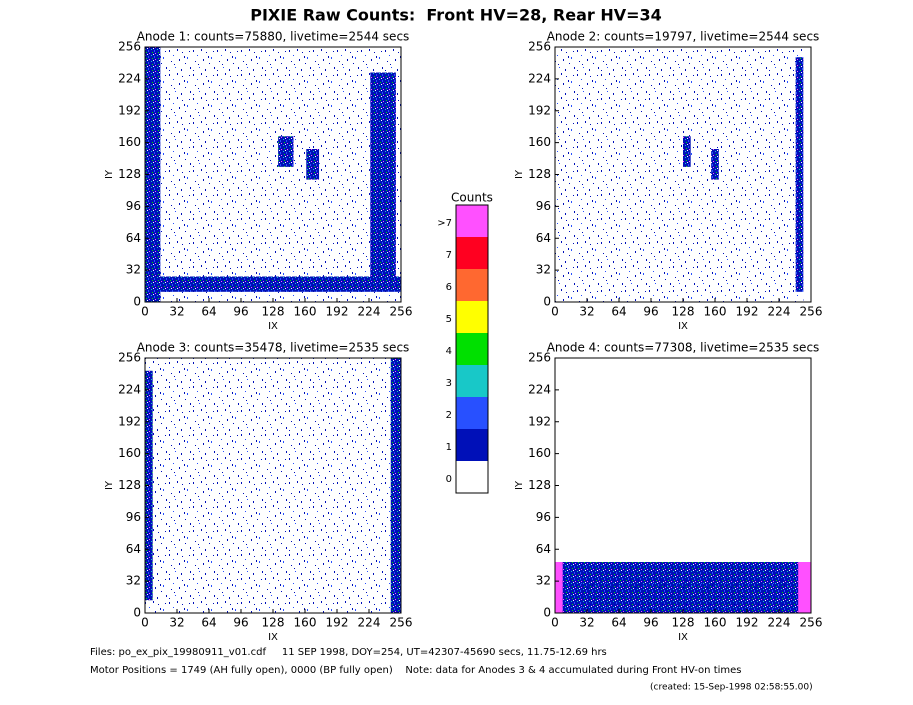 The width and height of the screenshot is (913, 705). Describe the element at coordinates (449, 415) in the screenshot. I see `colorbar-label: 2` at that location.